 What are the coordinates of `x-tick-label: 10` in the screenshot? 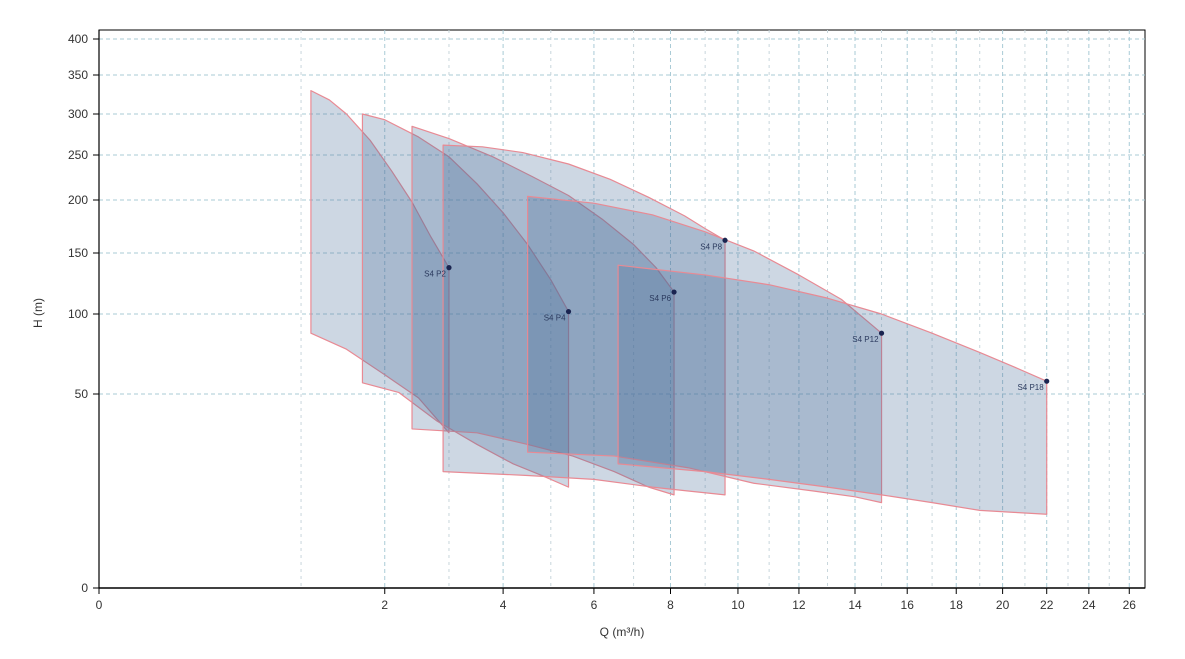 It's located at (738, 605).